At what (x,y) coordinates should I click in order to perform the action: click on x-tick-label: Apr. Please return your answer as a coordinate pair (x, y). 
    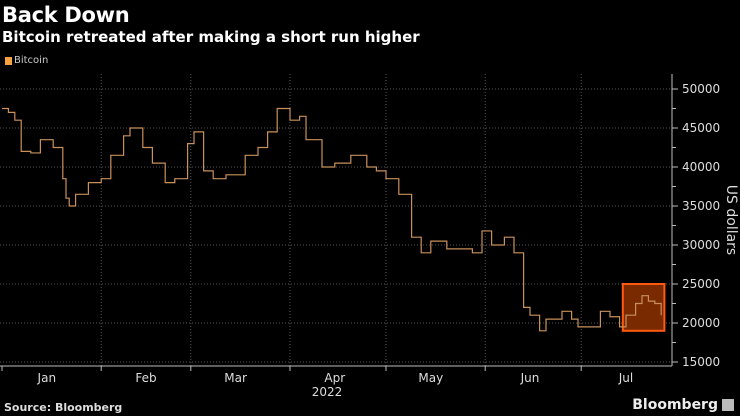
    Looking at the image, I should click on (334, 378).